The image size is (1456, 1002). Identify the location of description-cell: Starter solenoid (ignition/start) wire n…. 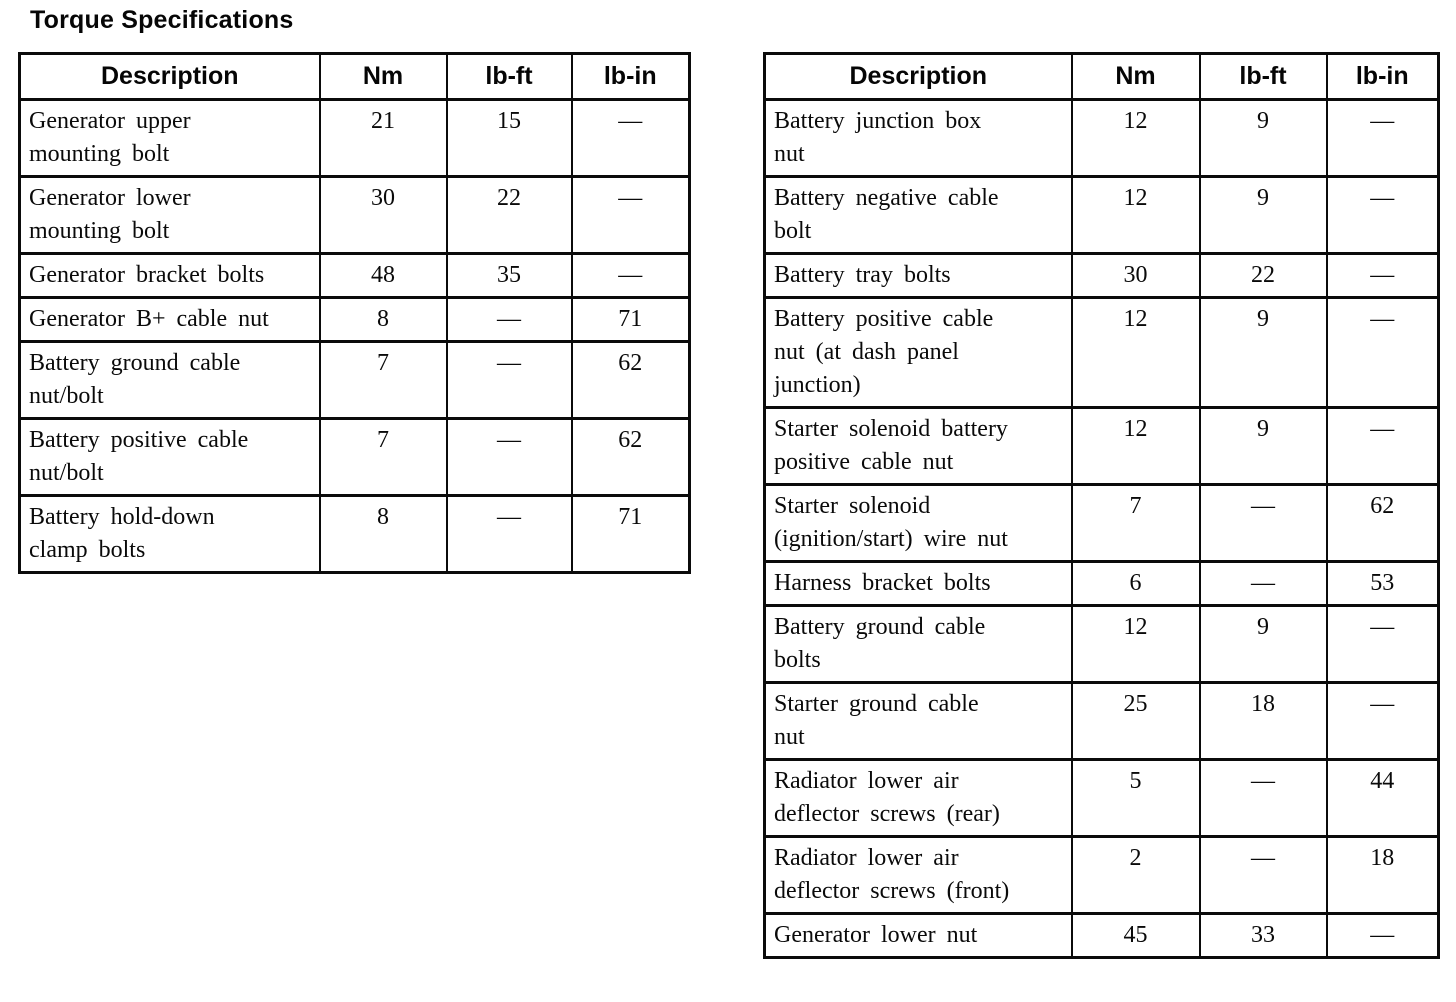
(918, 523).